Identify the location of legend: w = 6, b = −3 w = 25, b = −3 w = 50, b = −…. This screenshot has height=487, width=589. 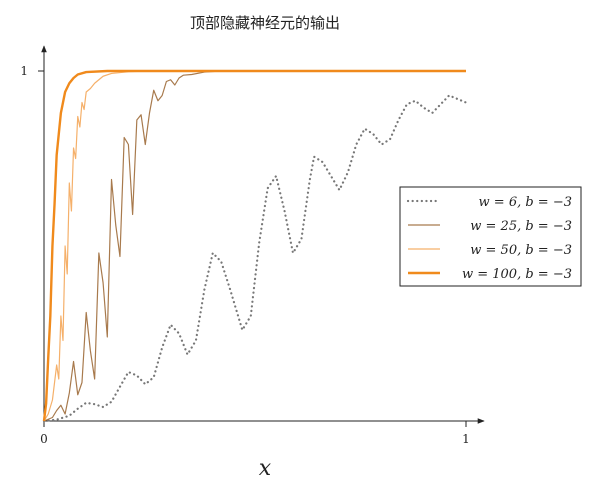
(490, 236).